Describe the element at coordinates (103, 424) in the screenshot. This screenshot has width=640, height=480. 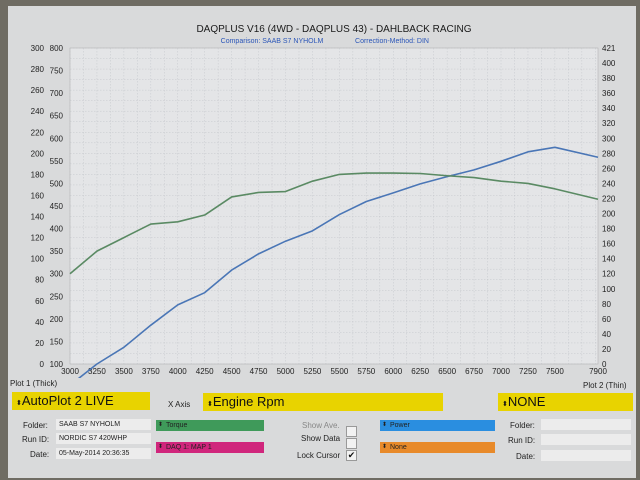
I see `folder-field: SAAB S7 NYHOLM` at that location.